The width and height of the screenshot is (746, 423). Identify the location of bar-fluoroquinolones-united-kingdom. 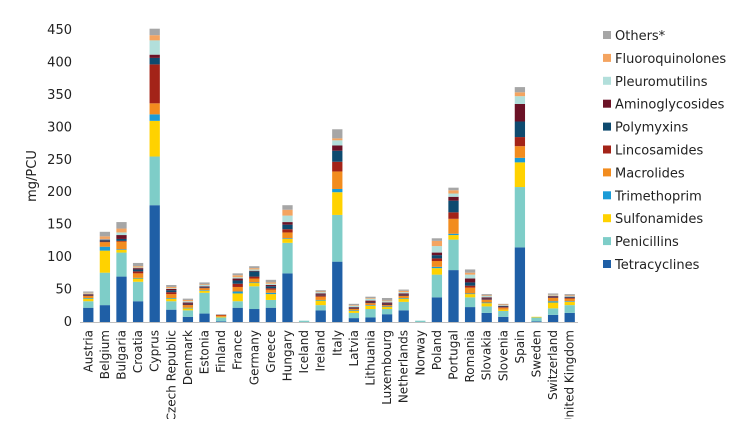
(569, 296).